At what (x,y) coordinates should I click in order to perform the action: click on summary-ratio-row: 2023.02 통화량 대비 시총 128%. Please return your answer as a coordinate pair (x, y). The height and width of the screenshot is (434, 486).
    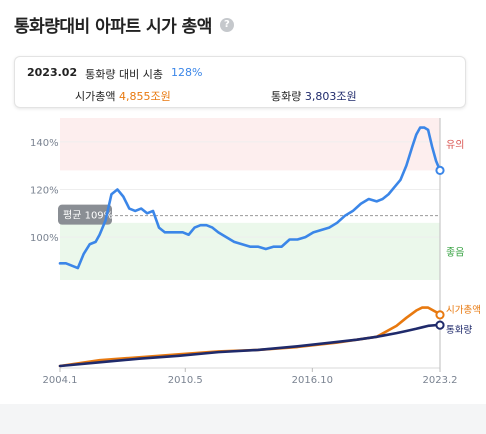
    Looking at the image, I should click on (114, 74).